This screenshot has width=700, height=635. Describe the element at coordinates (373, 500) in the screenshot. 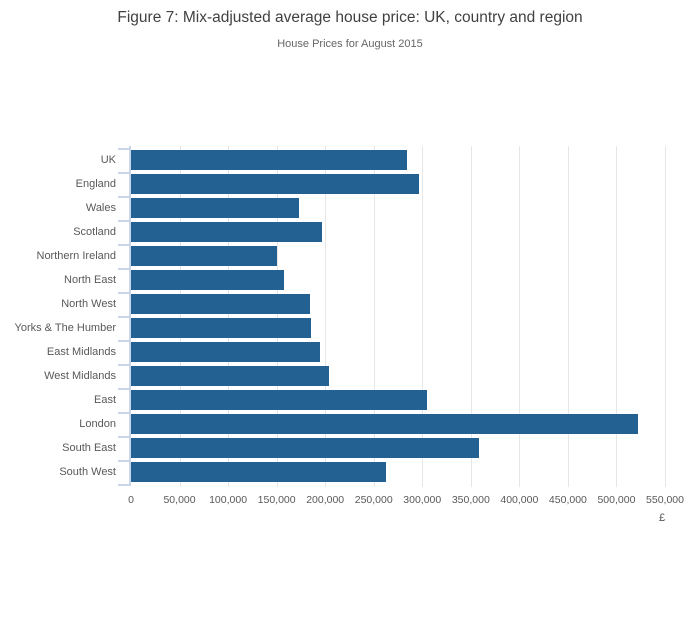

I see `x-tick-label: 250,000` at that location.